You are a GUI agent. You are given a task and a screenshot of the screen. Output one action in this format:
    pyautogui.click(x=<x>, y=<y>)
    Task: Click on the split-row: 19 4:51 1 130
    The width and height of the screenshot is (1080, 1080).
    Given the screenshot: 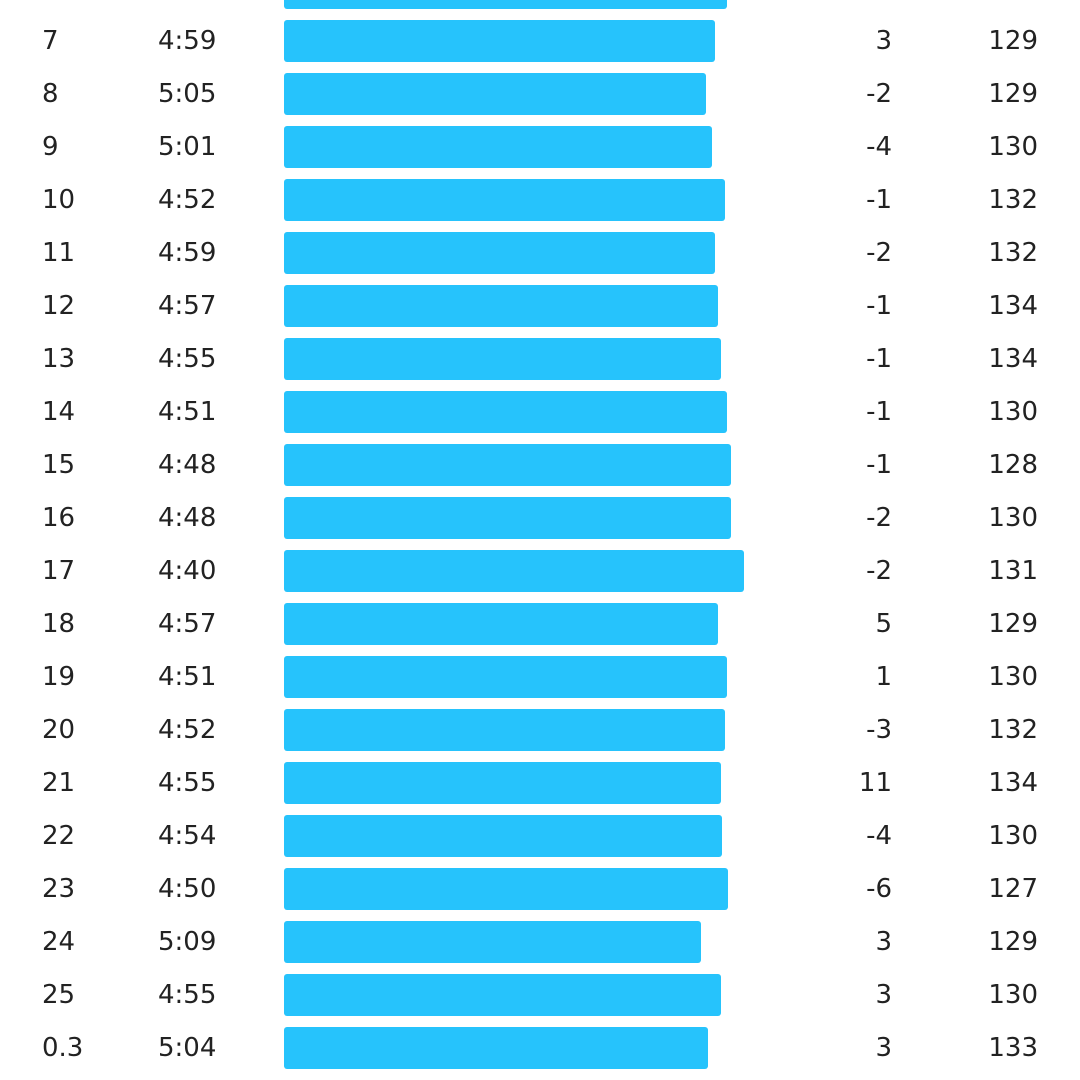 What is the action you would take?
    pyautogui.click(x=540, y=677)
    